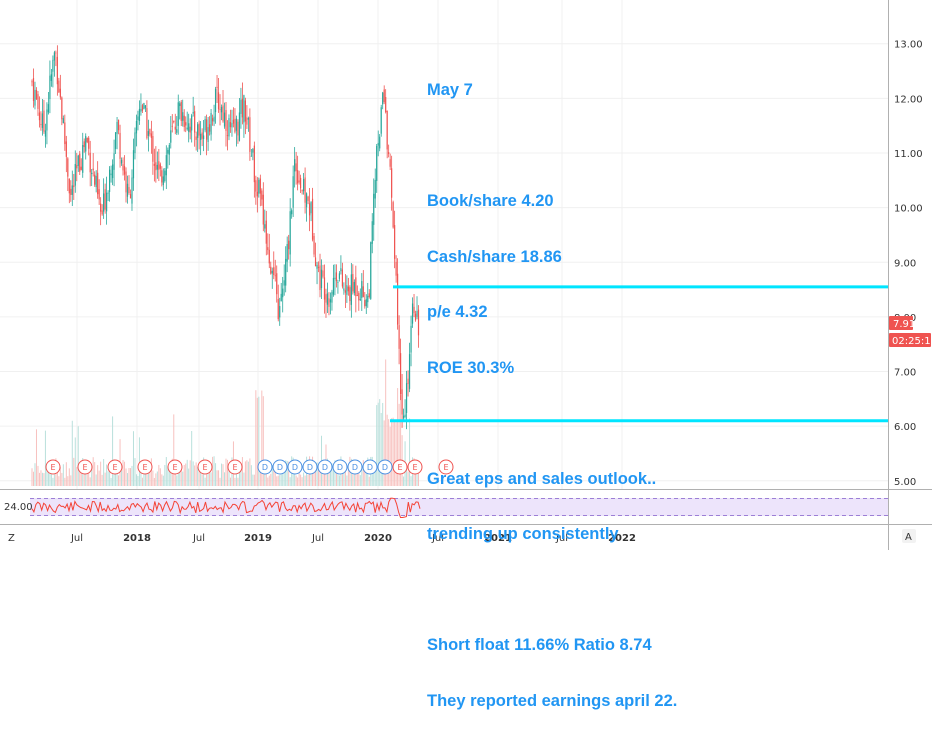  What do you see at coordinates (353, 538) in the screenshot?
I see `time-axis: Jul 2018 Jul 2019 Jul 2020 Jul 2021 Jul 2022` at bounding box center [353, 538].